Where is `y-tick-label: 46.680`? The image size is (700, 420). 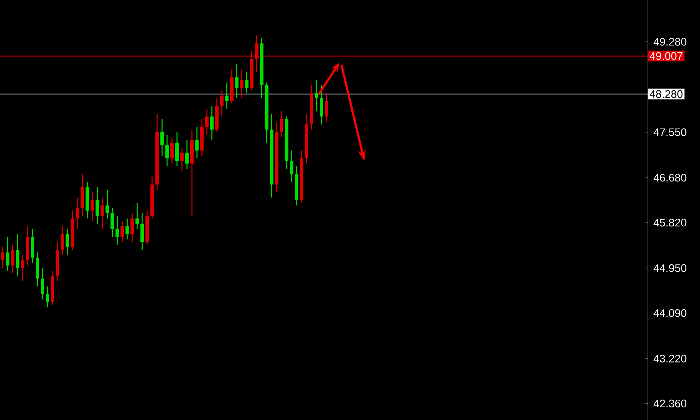 y-tick-label: 46.680 is located at coordinates (670, 178).